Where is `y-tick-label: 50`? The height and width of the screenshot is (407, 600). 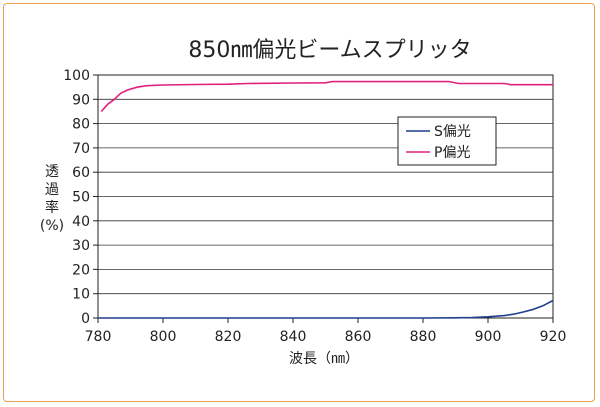 y-tick-label: 50 is located at coordinates (81, 198).